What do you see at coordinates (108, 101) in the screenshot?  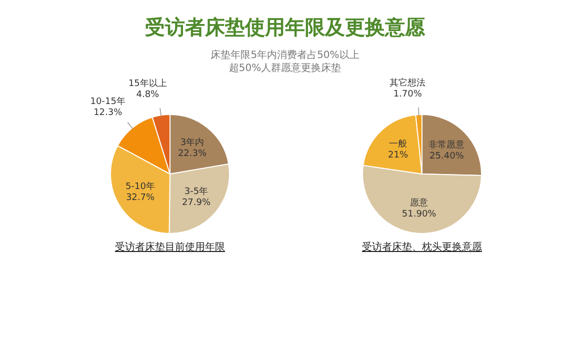 I see `slice-label: 10-15年` at bounding box center [108, 101].